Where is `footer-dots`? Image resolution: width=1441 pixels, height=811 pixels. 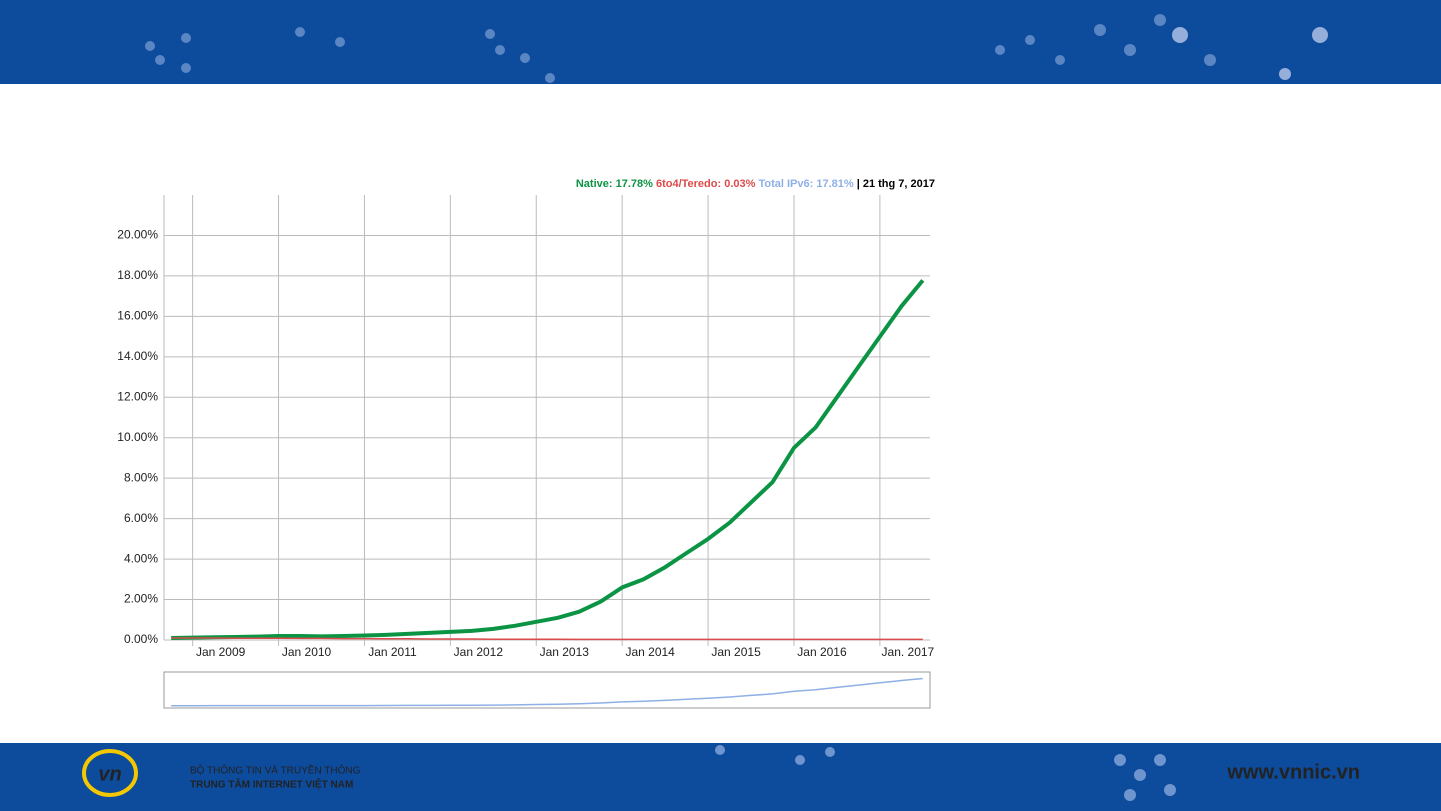
footer-dots is located at coordinates (945, 773).